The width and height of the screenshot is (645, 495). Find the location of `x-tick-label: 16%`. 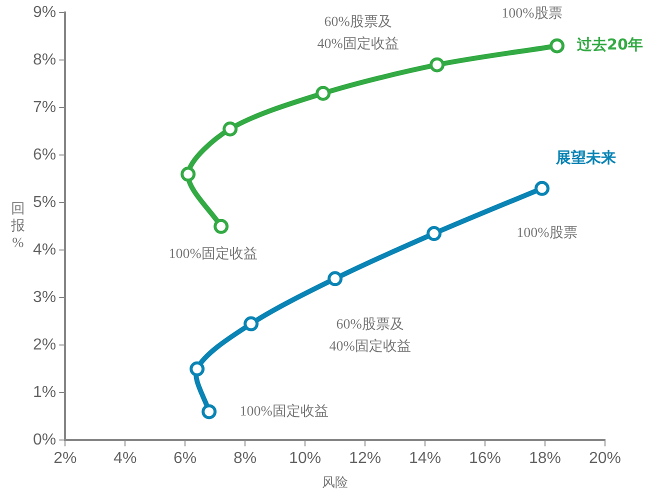

x-tick-label: 16% is located at coordinates (485, 459).